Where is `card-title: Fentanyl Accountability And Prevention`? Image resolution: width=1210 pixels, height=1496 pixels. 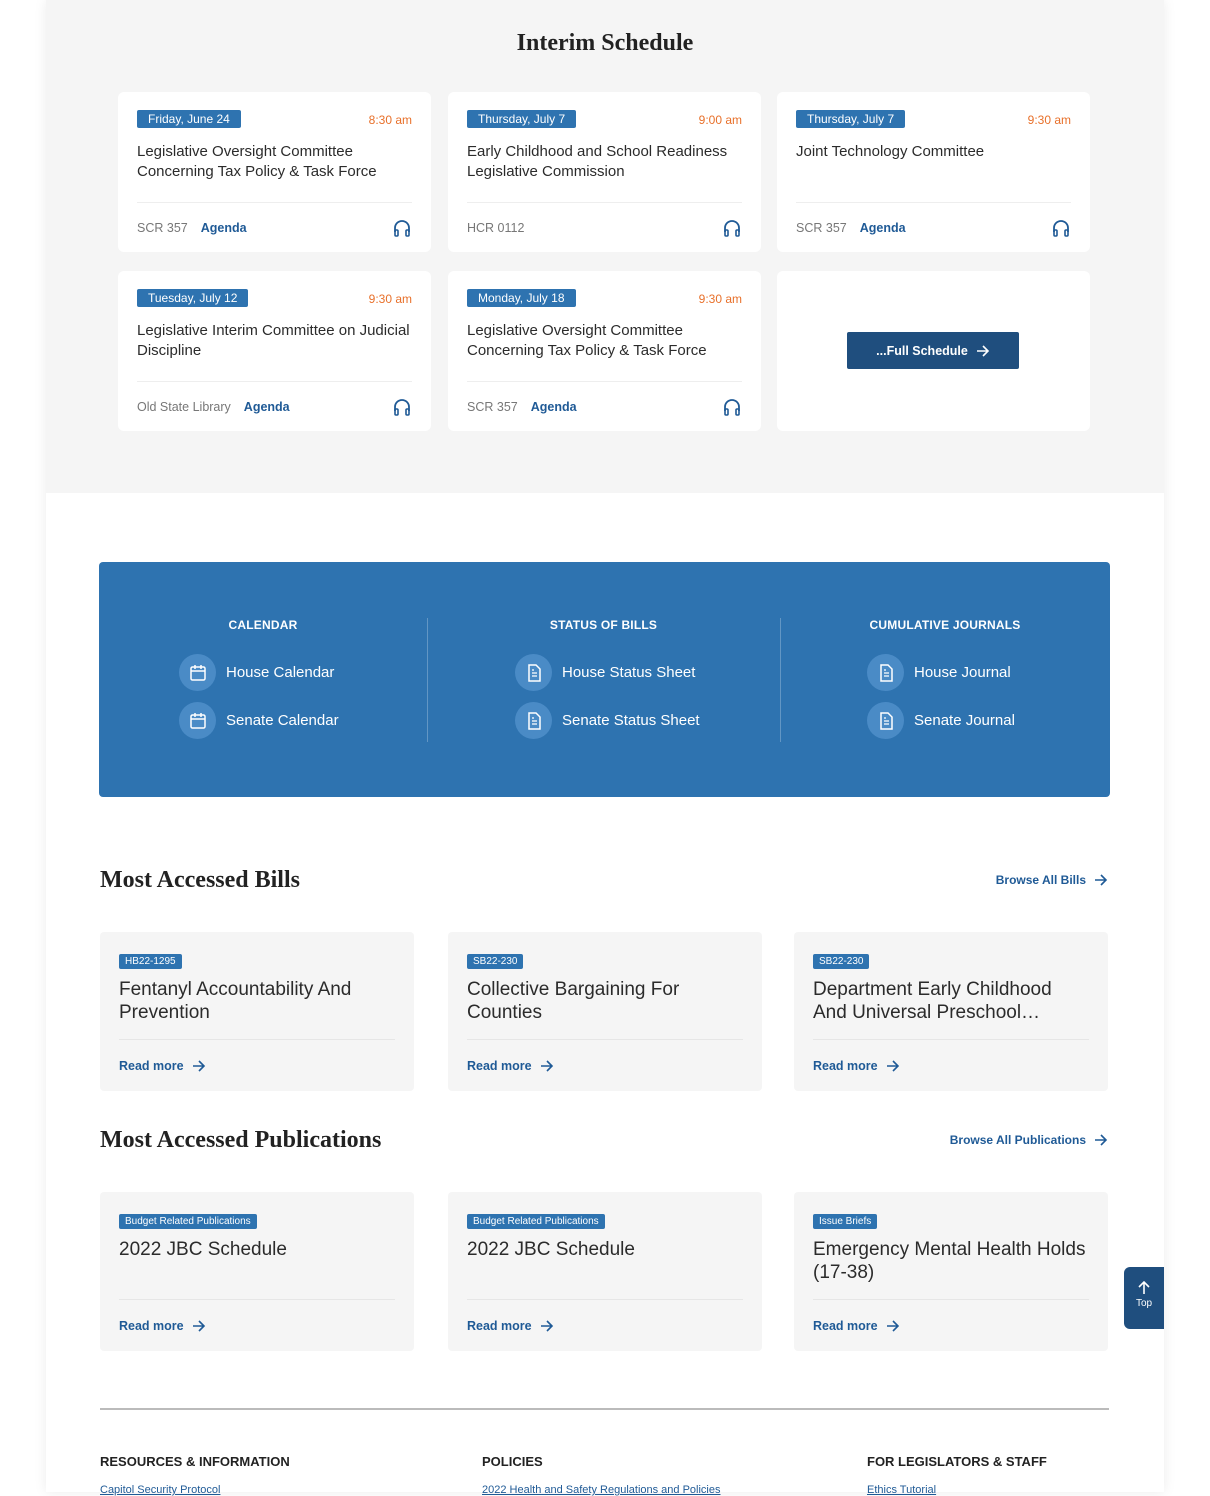 card-title: Fentanyl Accountability And Prevention is located at coordinates (235, 1001).